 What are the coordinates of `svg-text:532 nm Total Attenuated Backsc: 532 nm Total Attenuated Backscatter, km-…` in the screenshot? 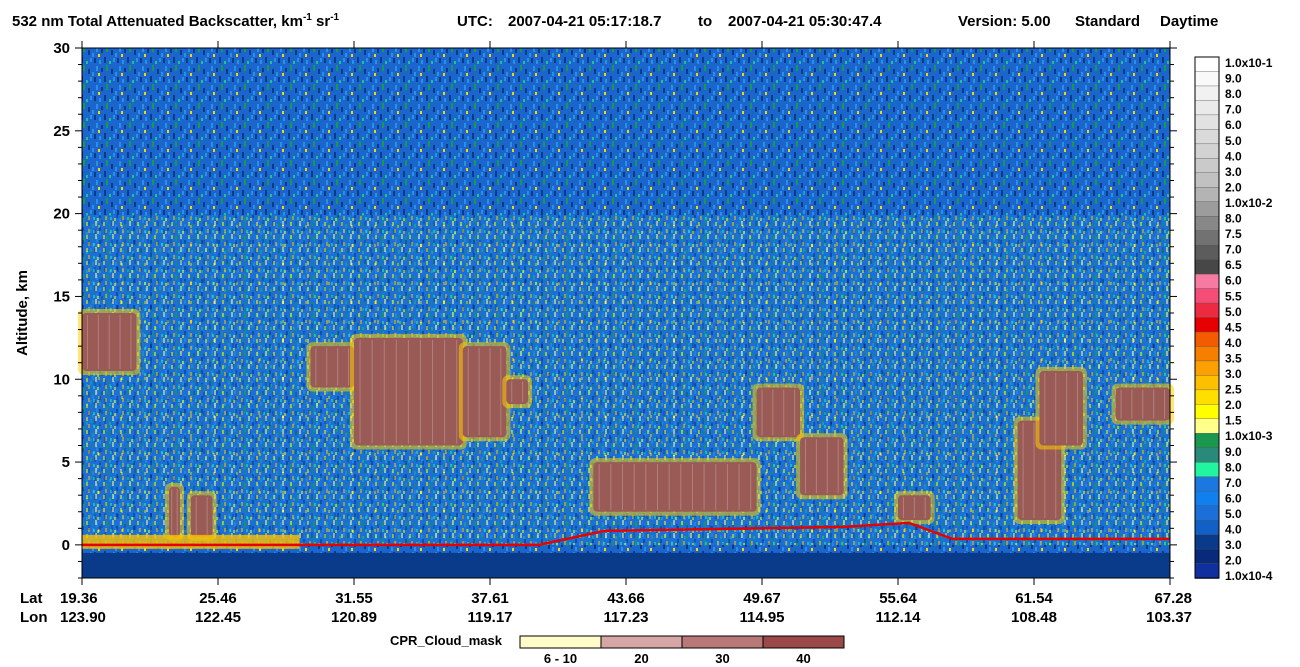 It's located at (176, 21).